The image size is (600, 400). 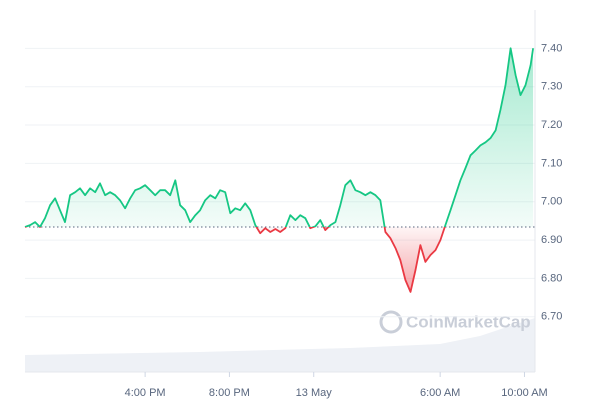 What do you see at coordinates (551, 240) in the screenshot?
I see `y-tick-label: 6.90` at bounding box center [551, 240].